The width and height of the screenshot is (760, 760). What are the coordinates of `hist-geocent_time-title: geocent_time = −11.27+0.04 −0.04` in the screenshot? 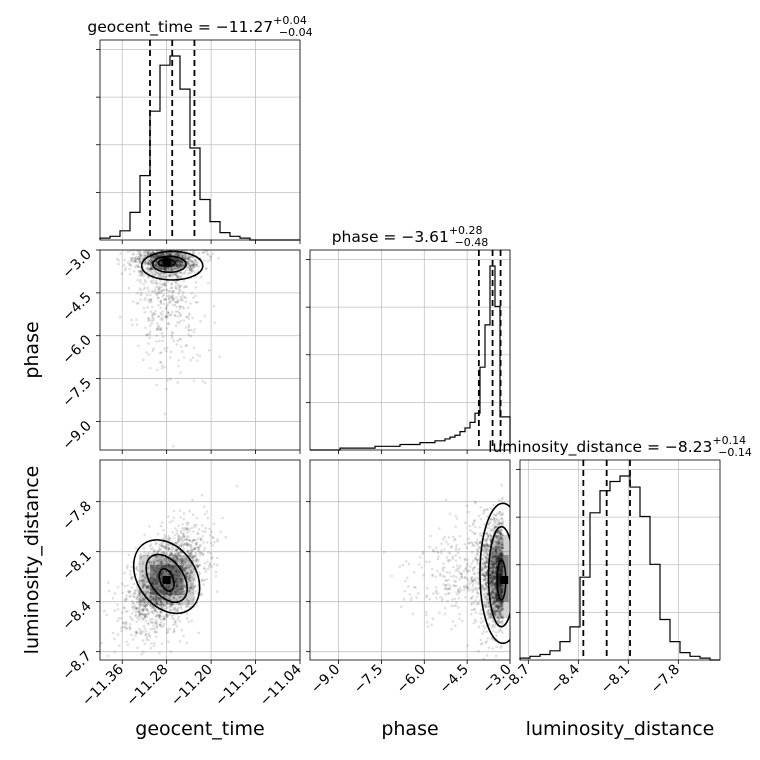 It's located at (199, 26).